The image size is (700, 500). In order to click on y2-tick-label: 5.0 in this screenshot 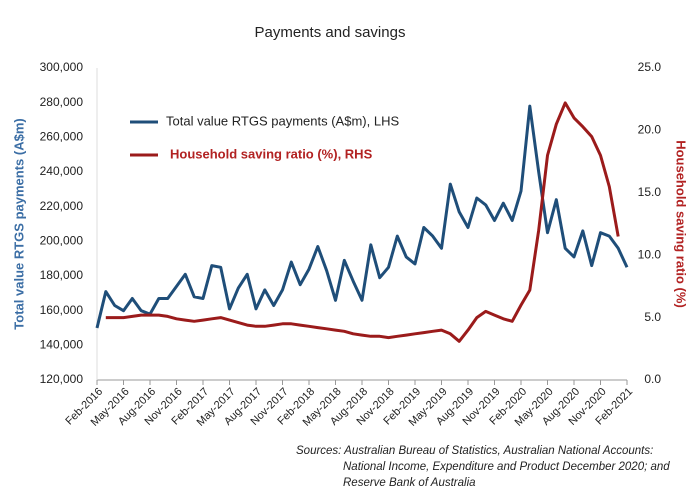, I will do `click(652, 317)`.